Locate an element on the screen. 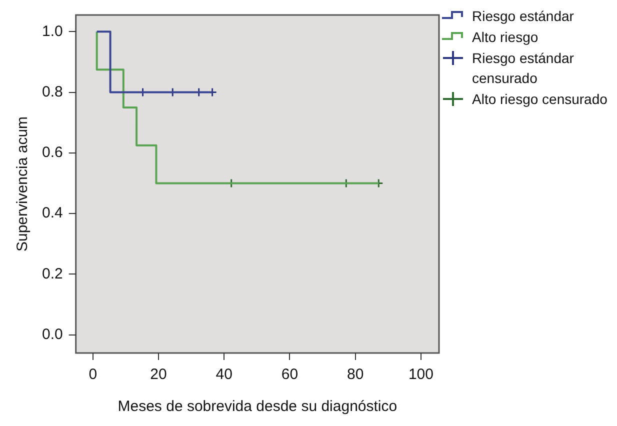 Image resolution: width=617 pixels, height=426 pixels. y-axis-title: Supervivencia acum is located at coordinates (23, 184).